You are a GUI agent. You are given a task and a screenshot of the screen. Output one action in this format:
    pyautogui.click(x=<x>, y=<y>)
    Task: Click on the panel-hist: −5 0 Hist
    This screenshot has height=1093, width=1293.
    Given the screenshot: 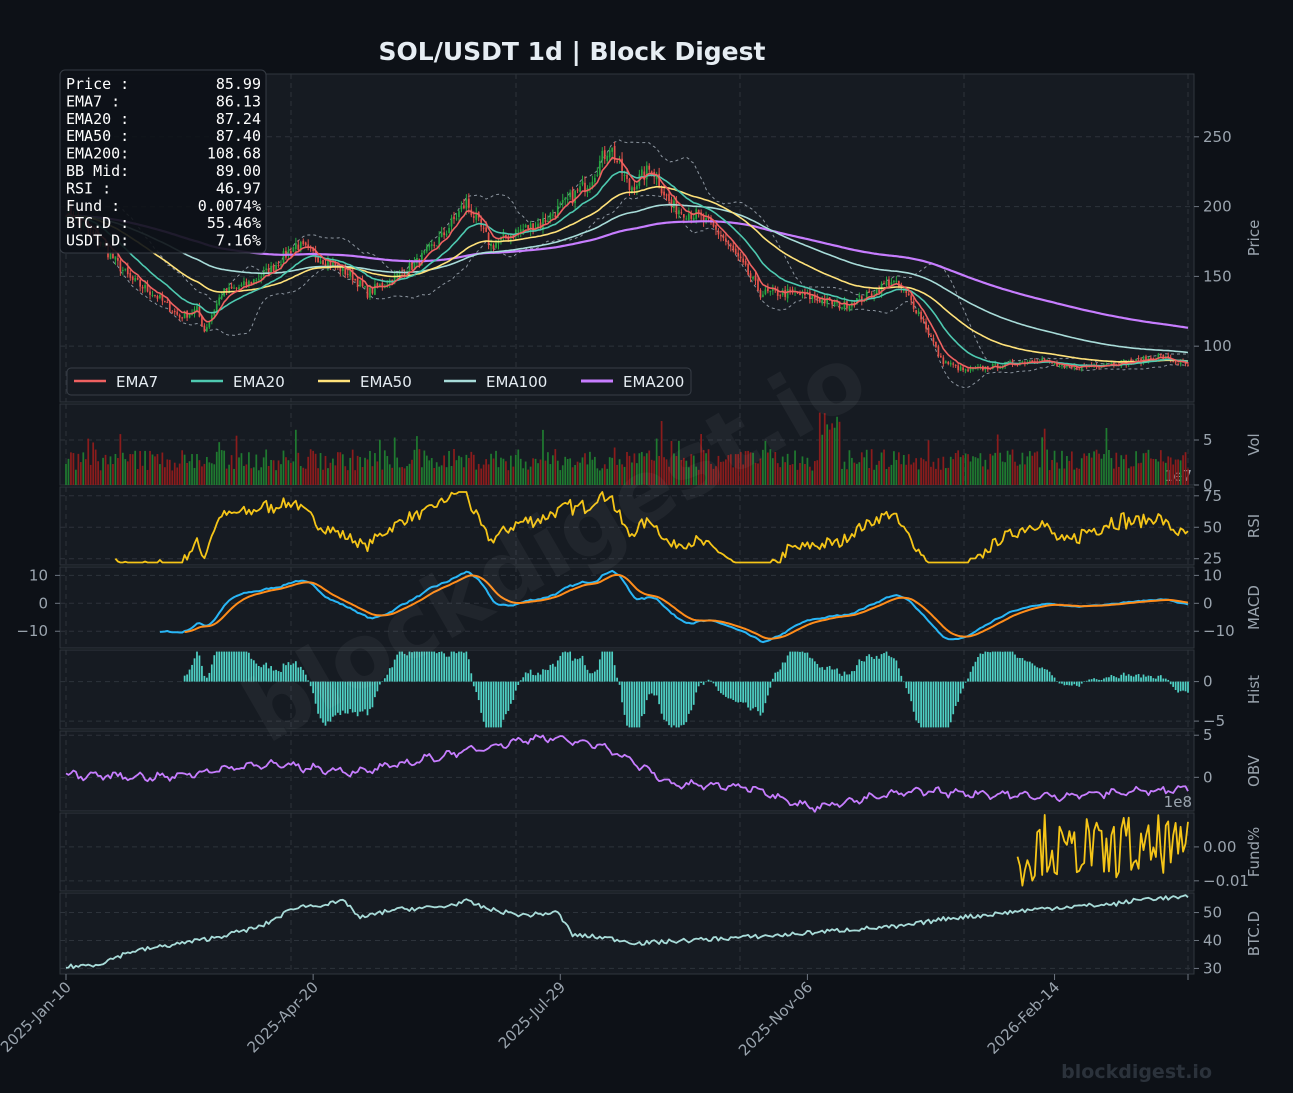 What is the action you would take?
    pyautogui.click(x=661, y=689)
    